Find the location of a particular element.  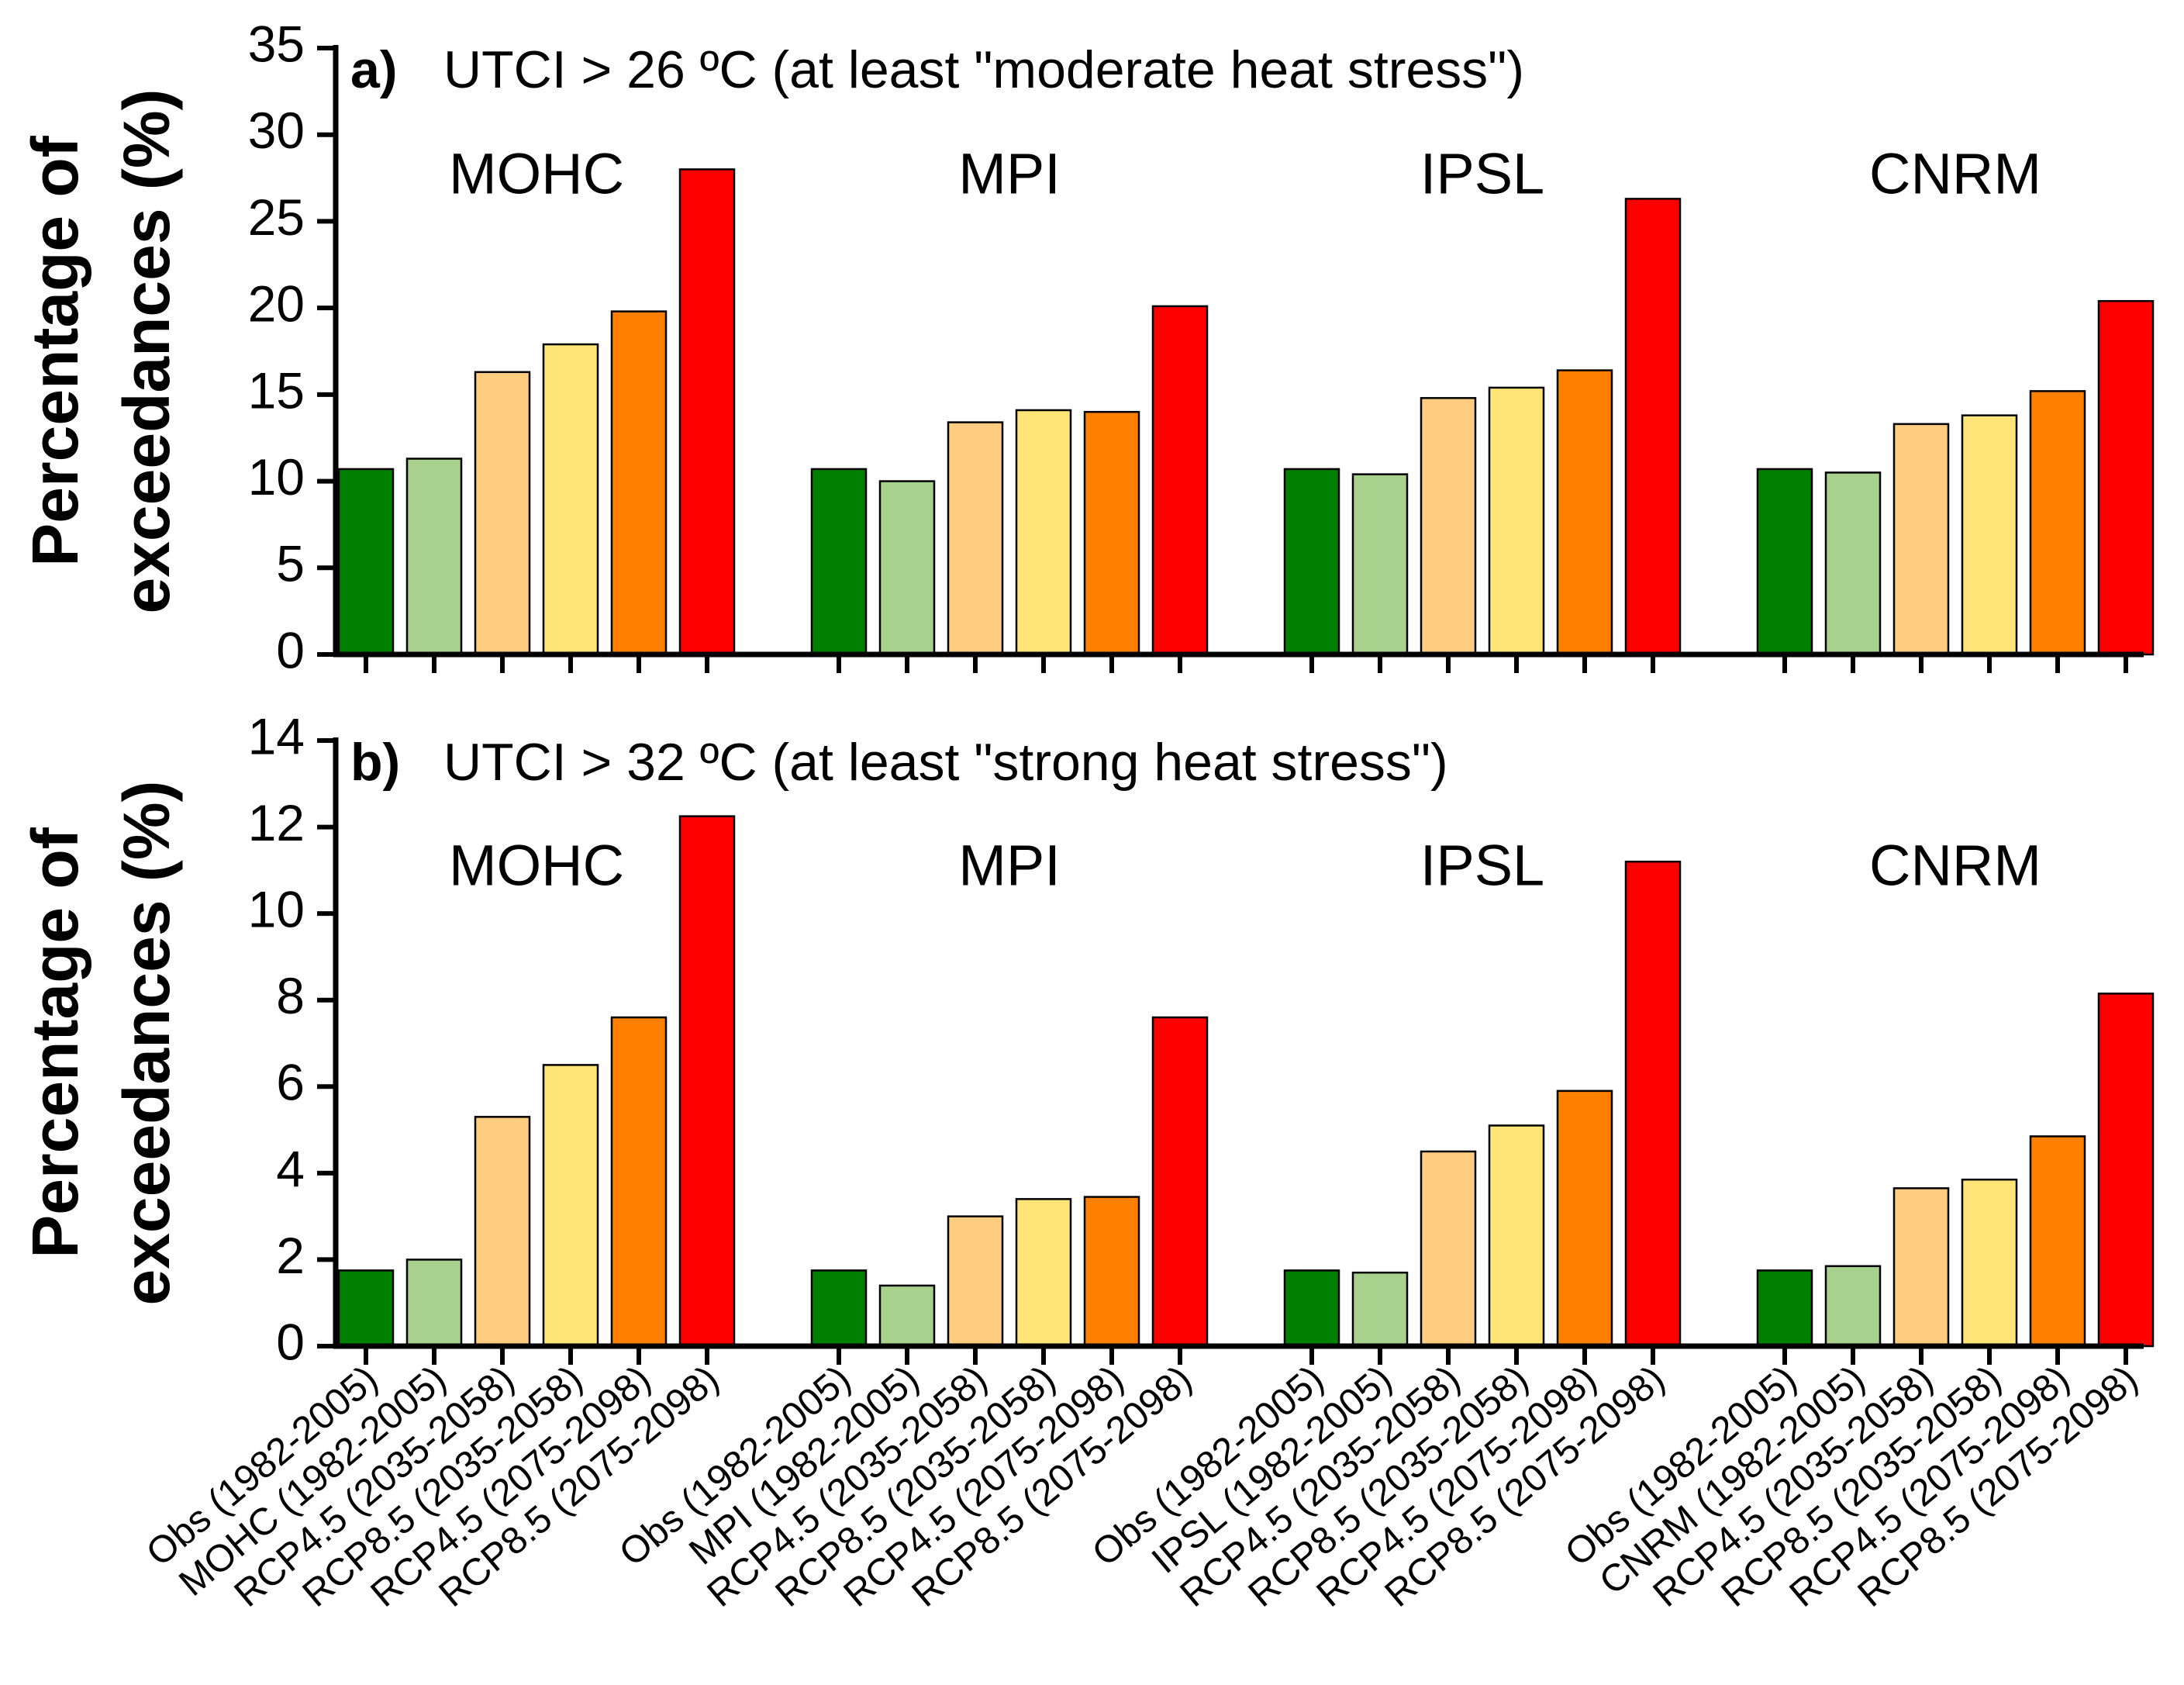

y-tick-label: 5 is located at coordinates (291, 563).